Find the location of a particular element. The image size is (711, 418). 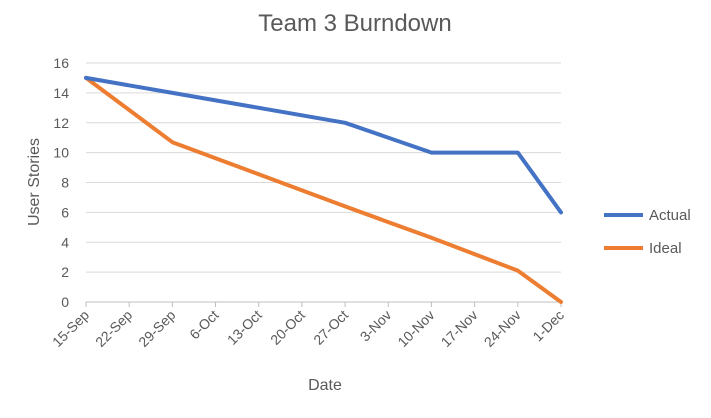

x-tick-label: 15-Sep is located at coordinates (70, 328).